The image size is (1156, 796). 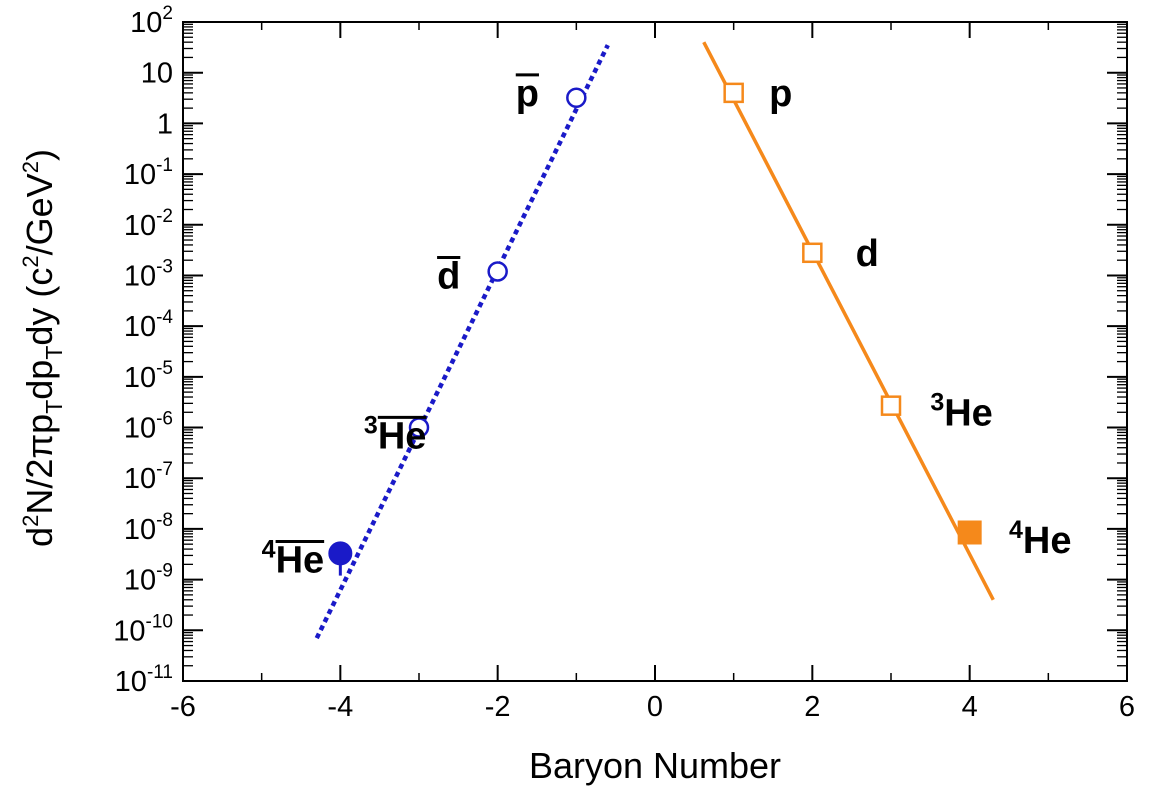 I want to click on x-tick-label: -6, so click(x=183, y=707).